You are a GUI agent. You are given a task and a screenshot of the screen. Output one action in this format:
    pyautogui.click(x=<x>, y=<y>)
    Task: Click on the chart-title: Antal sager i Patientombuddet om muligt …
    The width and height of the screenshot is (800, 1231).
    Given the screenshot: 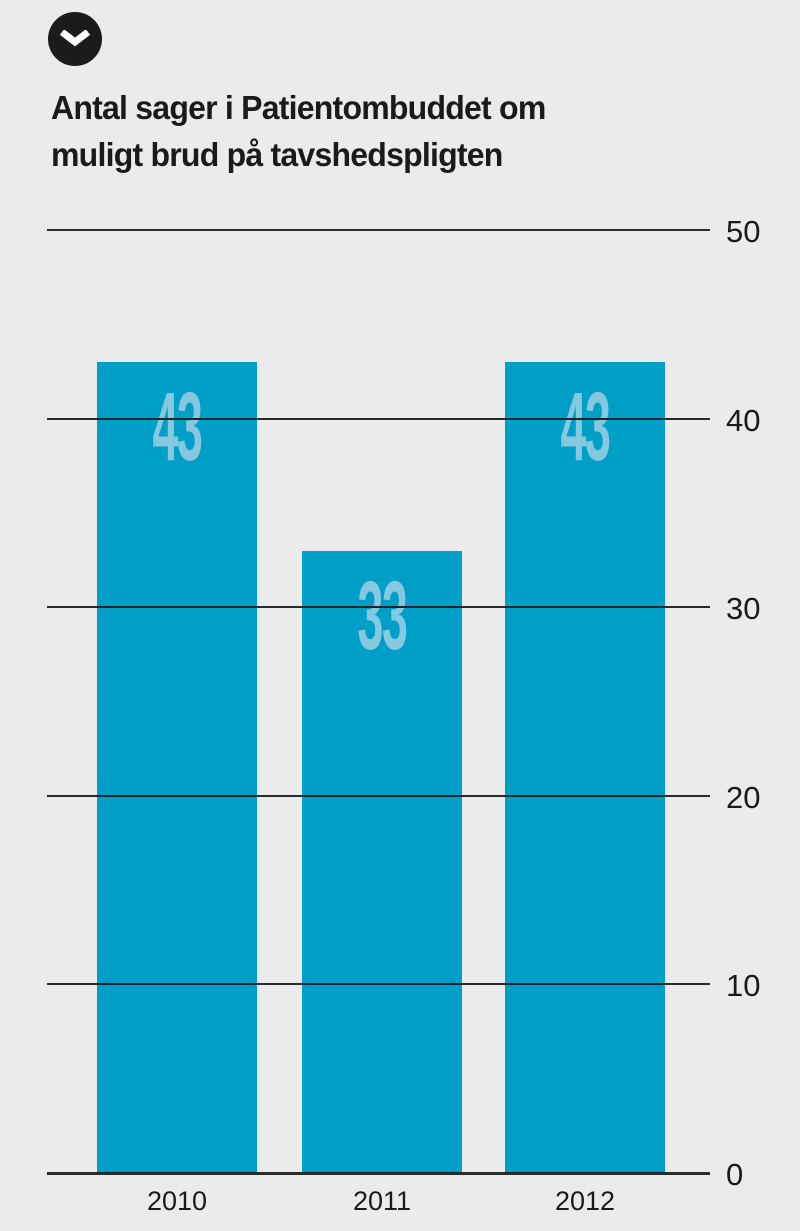 What is the action you would take?
    pyautogui.click(x=298, y=131)
    